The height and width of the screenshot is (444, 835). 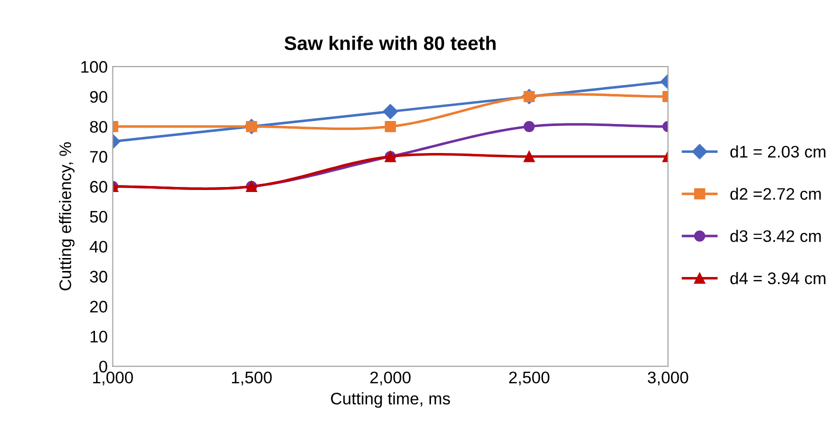 What do you see at coordinates (99, 276) in the screenshot?
I see `y-tick-label: 30` at bounding box center [99, 276].